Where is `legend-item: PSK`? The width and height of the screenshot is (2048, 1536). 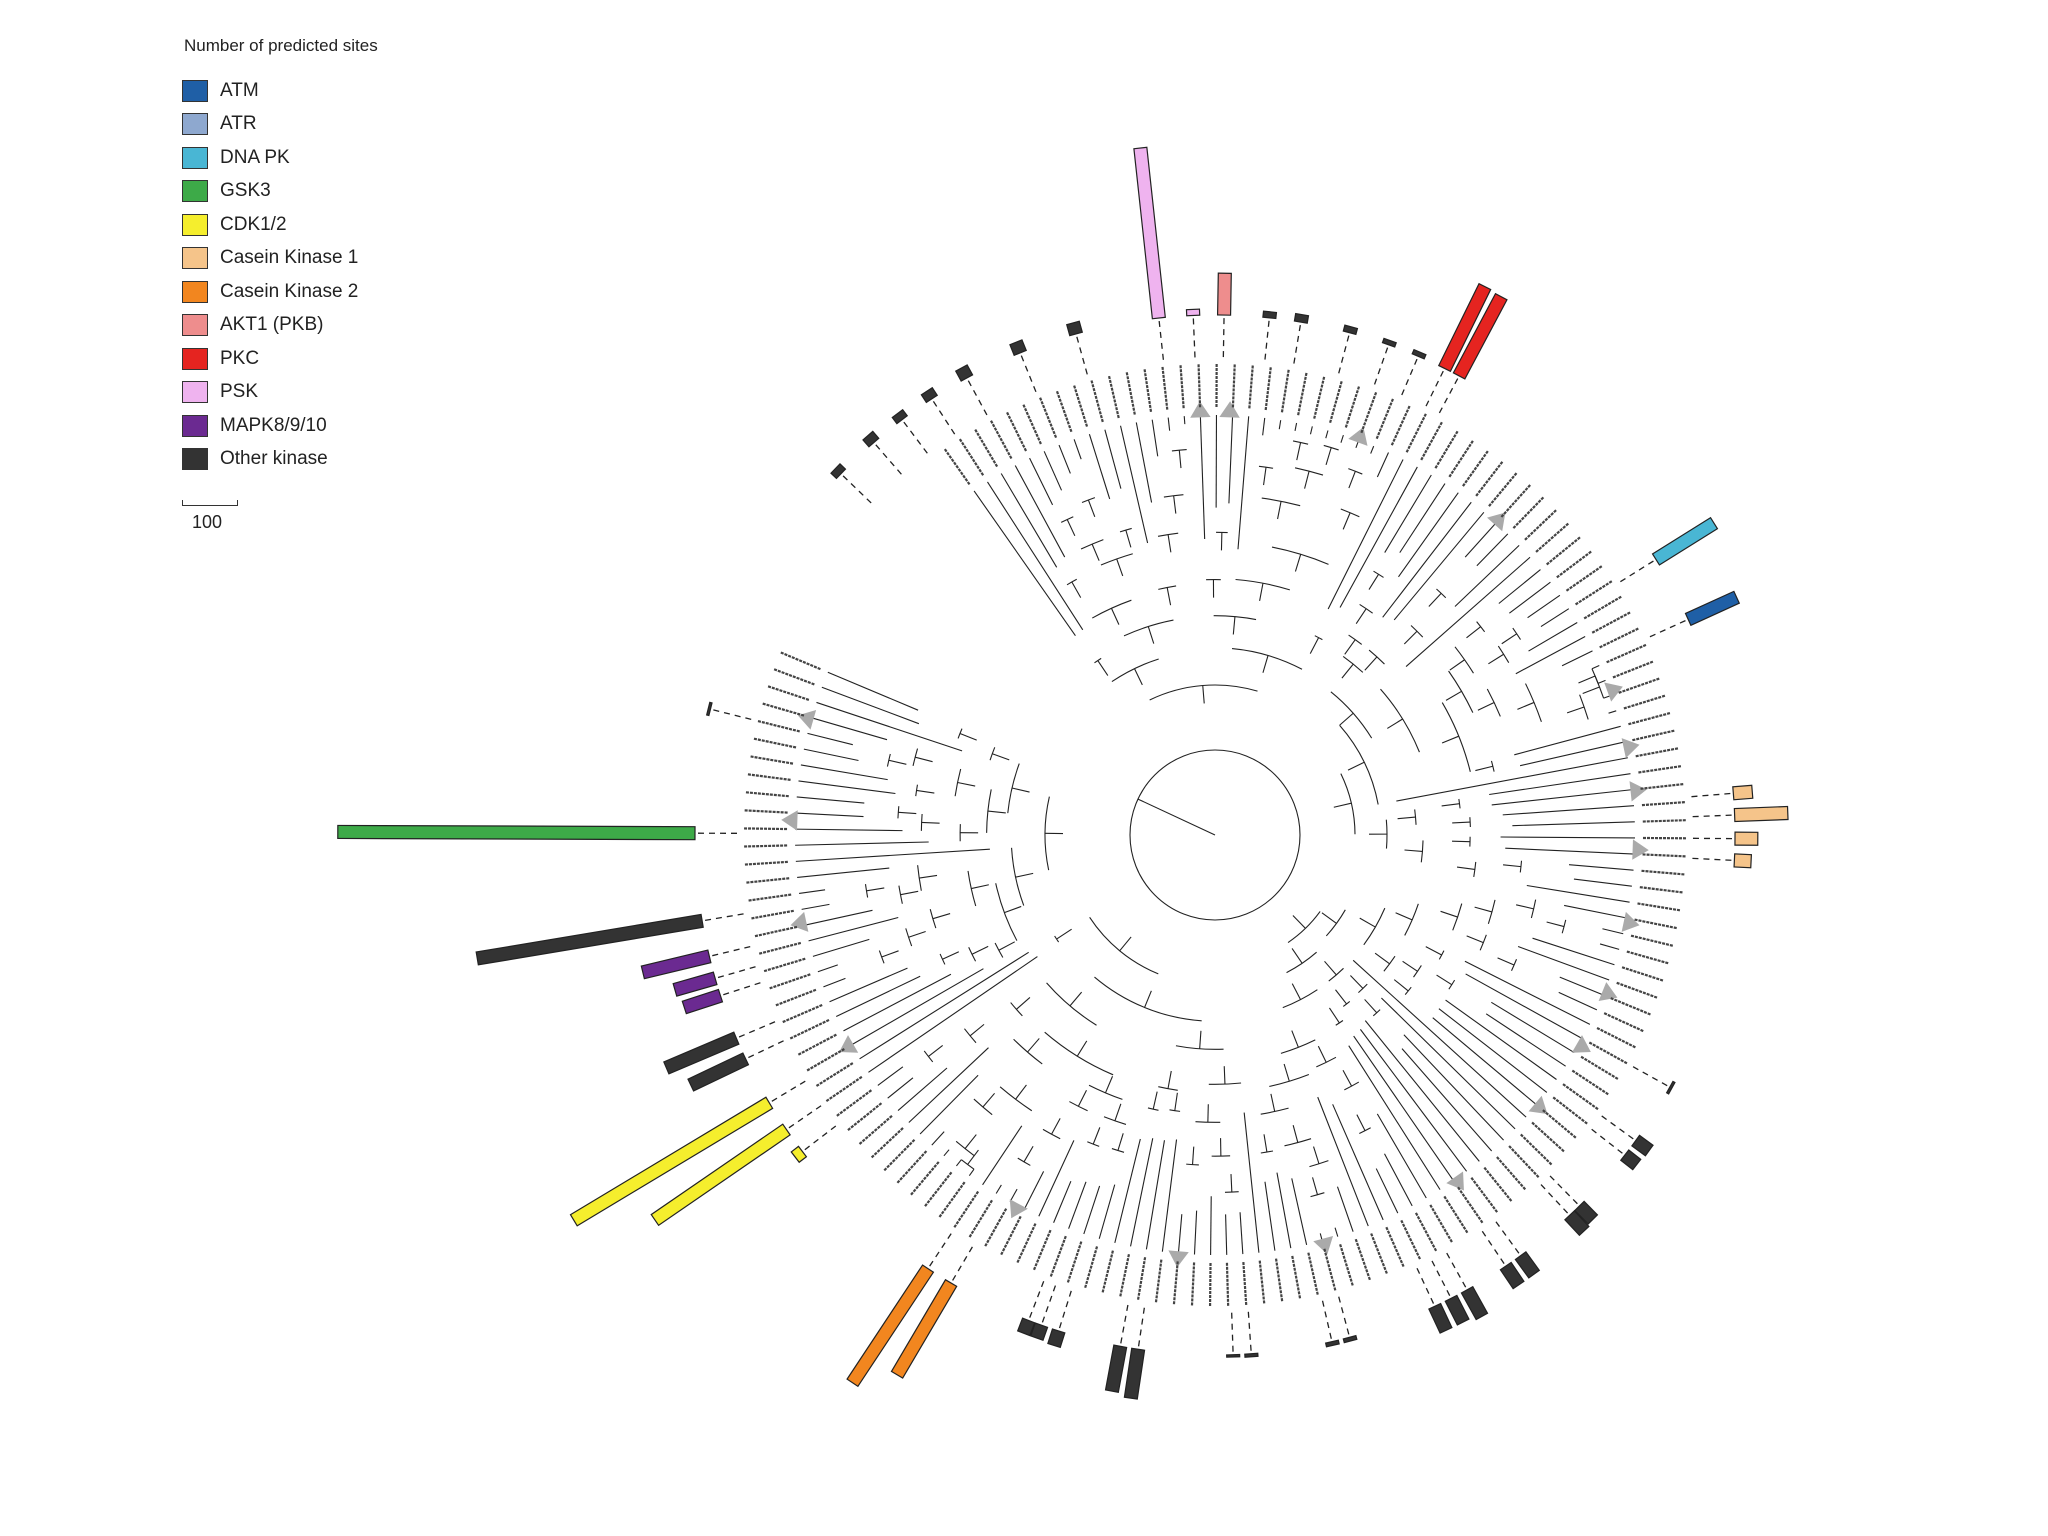
legend-item: PSK is located at coordinates (392, 393).